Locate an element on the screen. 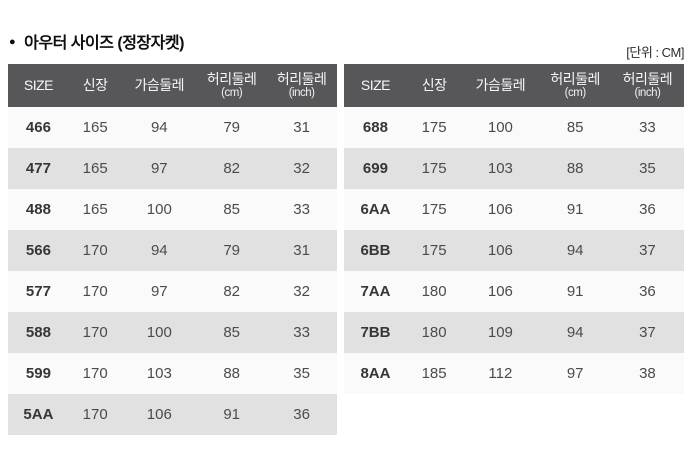 The width and height of the screenshot is (695, 471). table-row: 5AA 170 106 91 36 is located at coordinates (172, 414).